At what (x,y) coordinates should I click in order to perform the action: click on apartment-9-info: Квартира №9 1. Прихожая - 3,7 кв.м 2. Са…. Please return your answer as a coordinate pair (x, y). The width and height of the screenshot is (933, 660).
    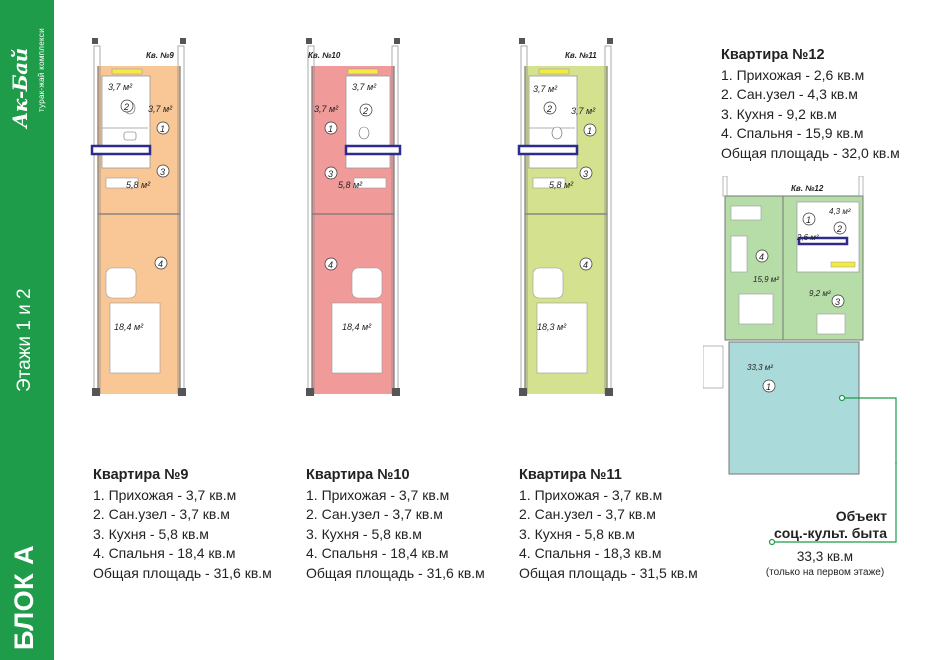
    Looking at the image, I should click on (182, 524).